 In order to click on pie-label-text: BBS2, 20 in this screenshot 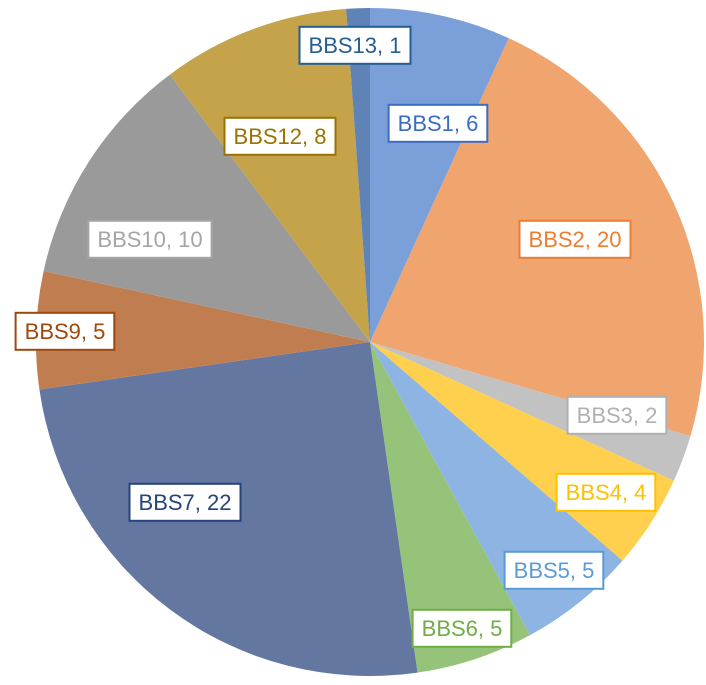, I will do `click(575, 239)`.